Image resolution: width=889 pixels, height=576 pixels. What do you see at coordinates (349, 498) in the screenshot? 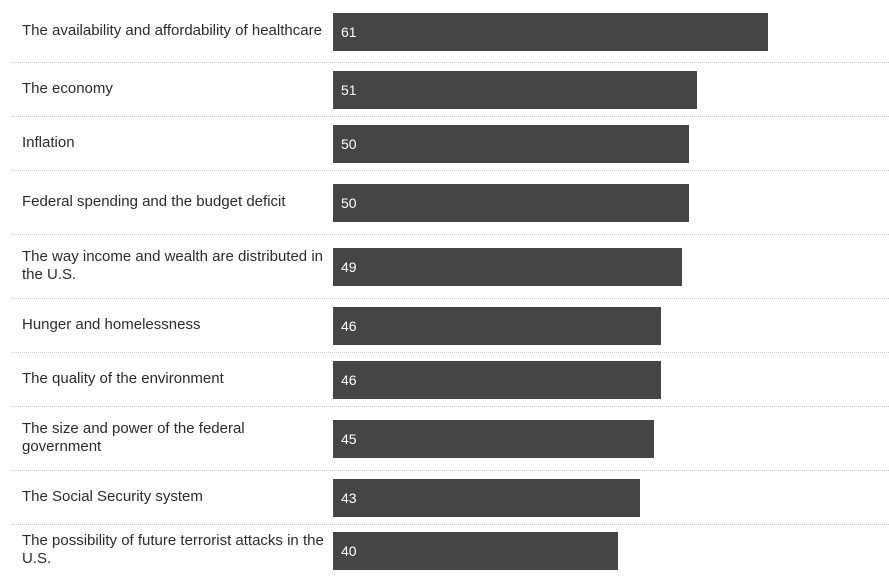
I see `bar-value-label: 43` at bounding box center [349, 498].